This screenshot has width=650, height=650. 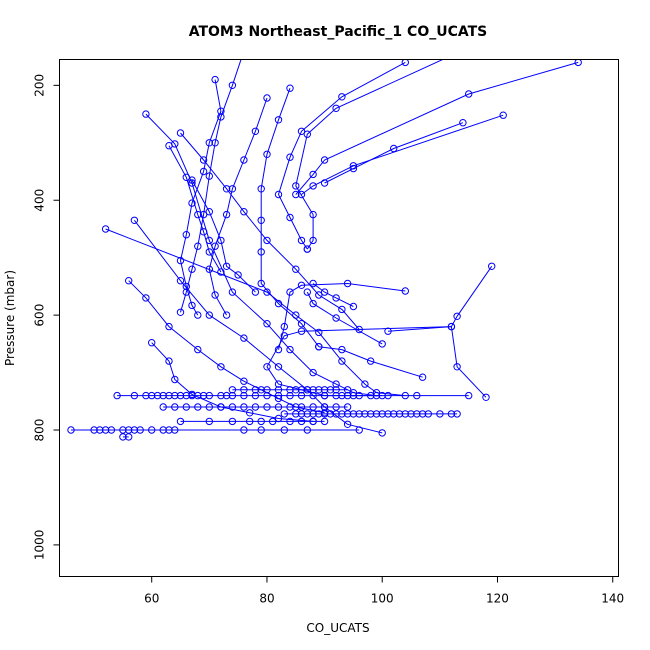 What do you see at coordinates (497, 599) in the screenshot?
I see `x-tick-label: 120` at bounding box center [497, 599].